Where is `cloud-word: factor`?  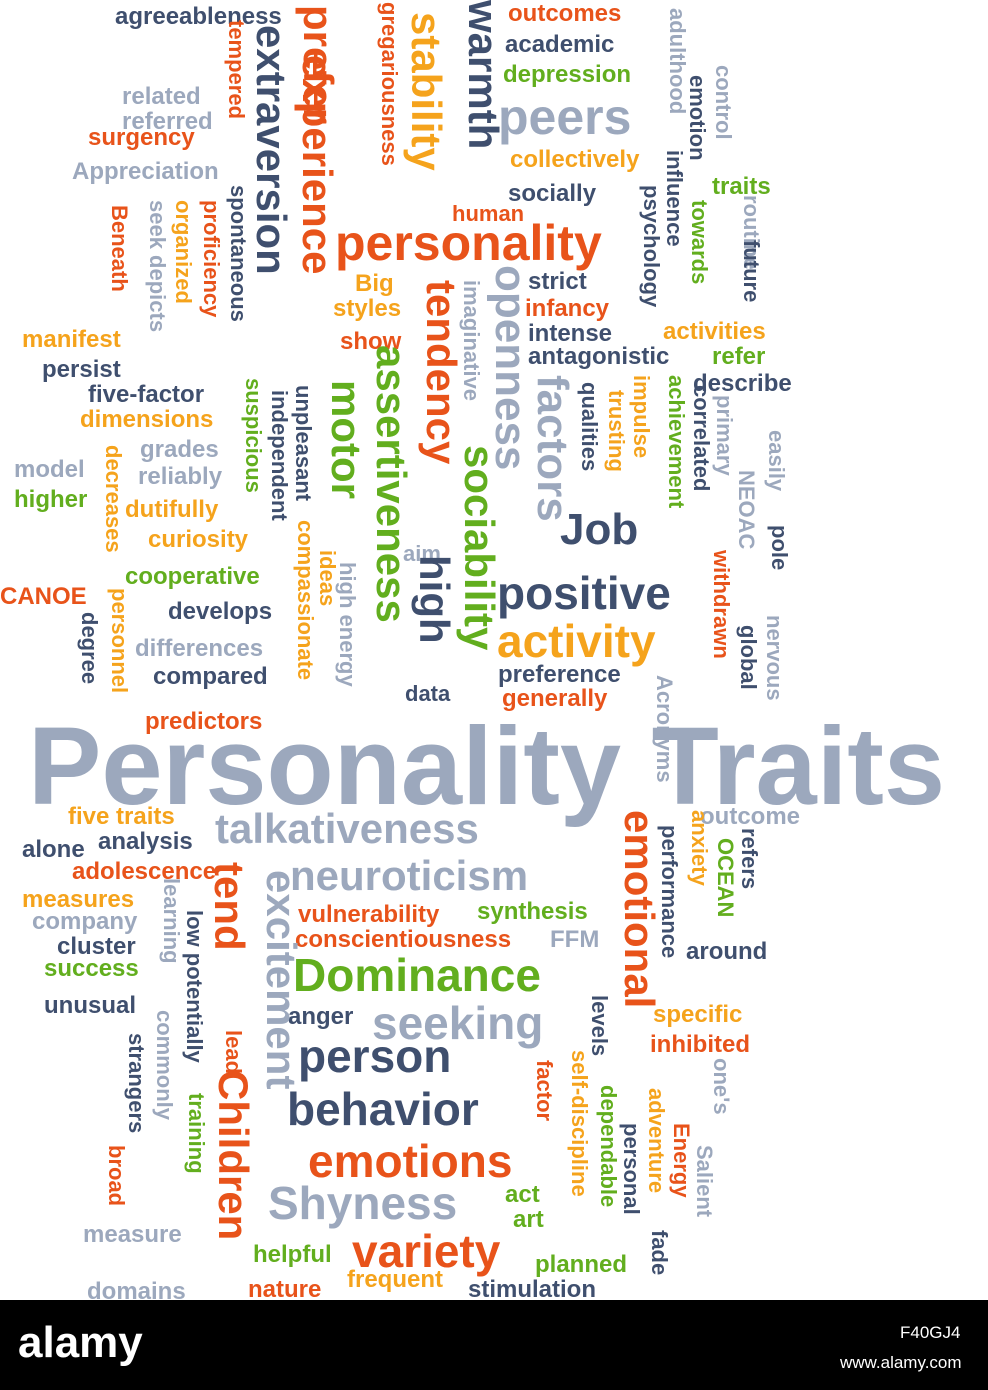
cloud-word: factor is located at coordinates (544, 1091).